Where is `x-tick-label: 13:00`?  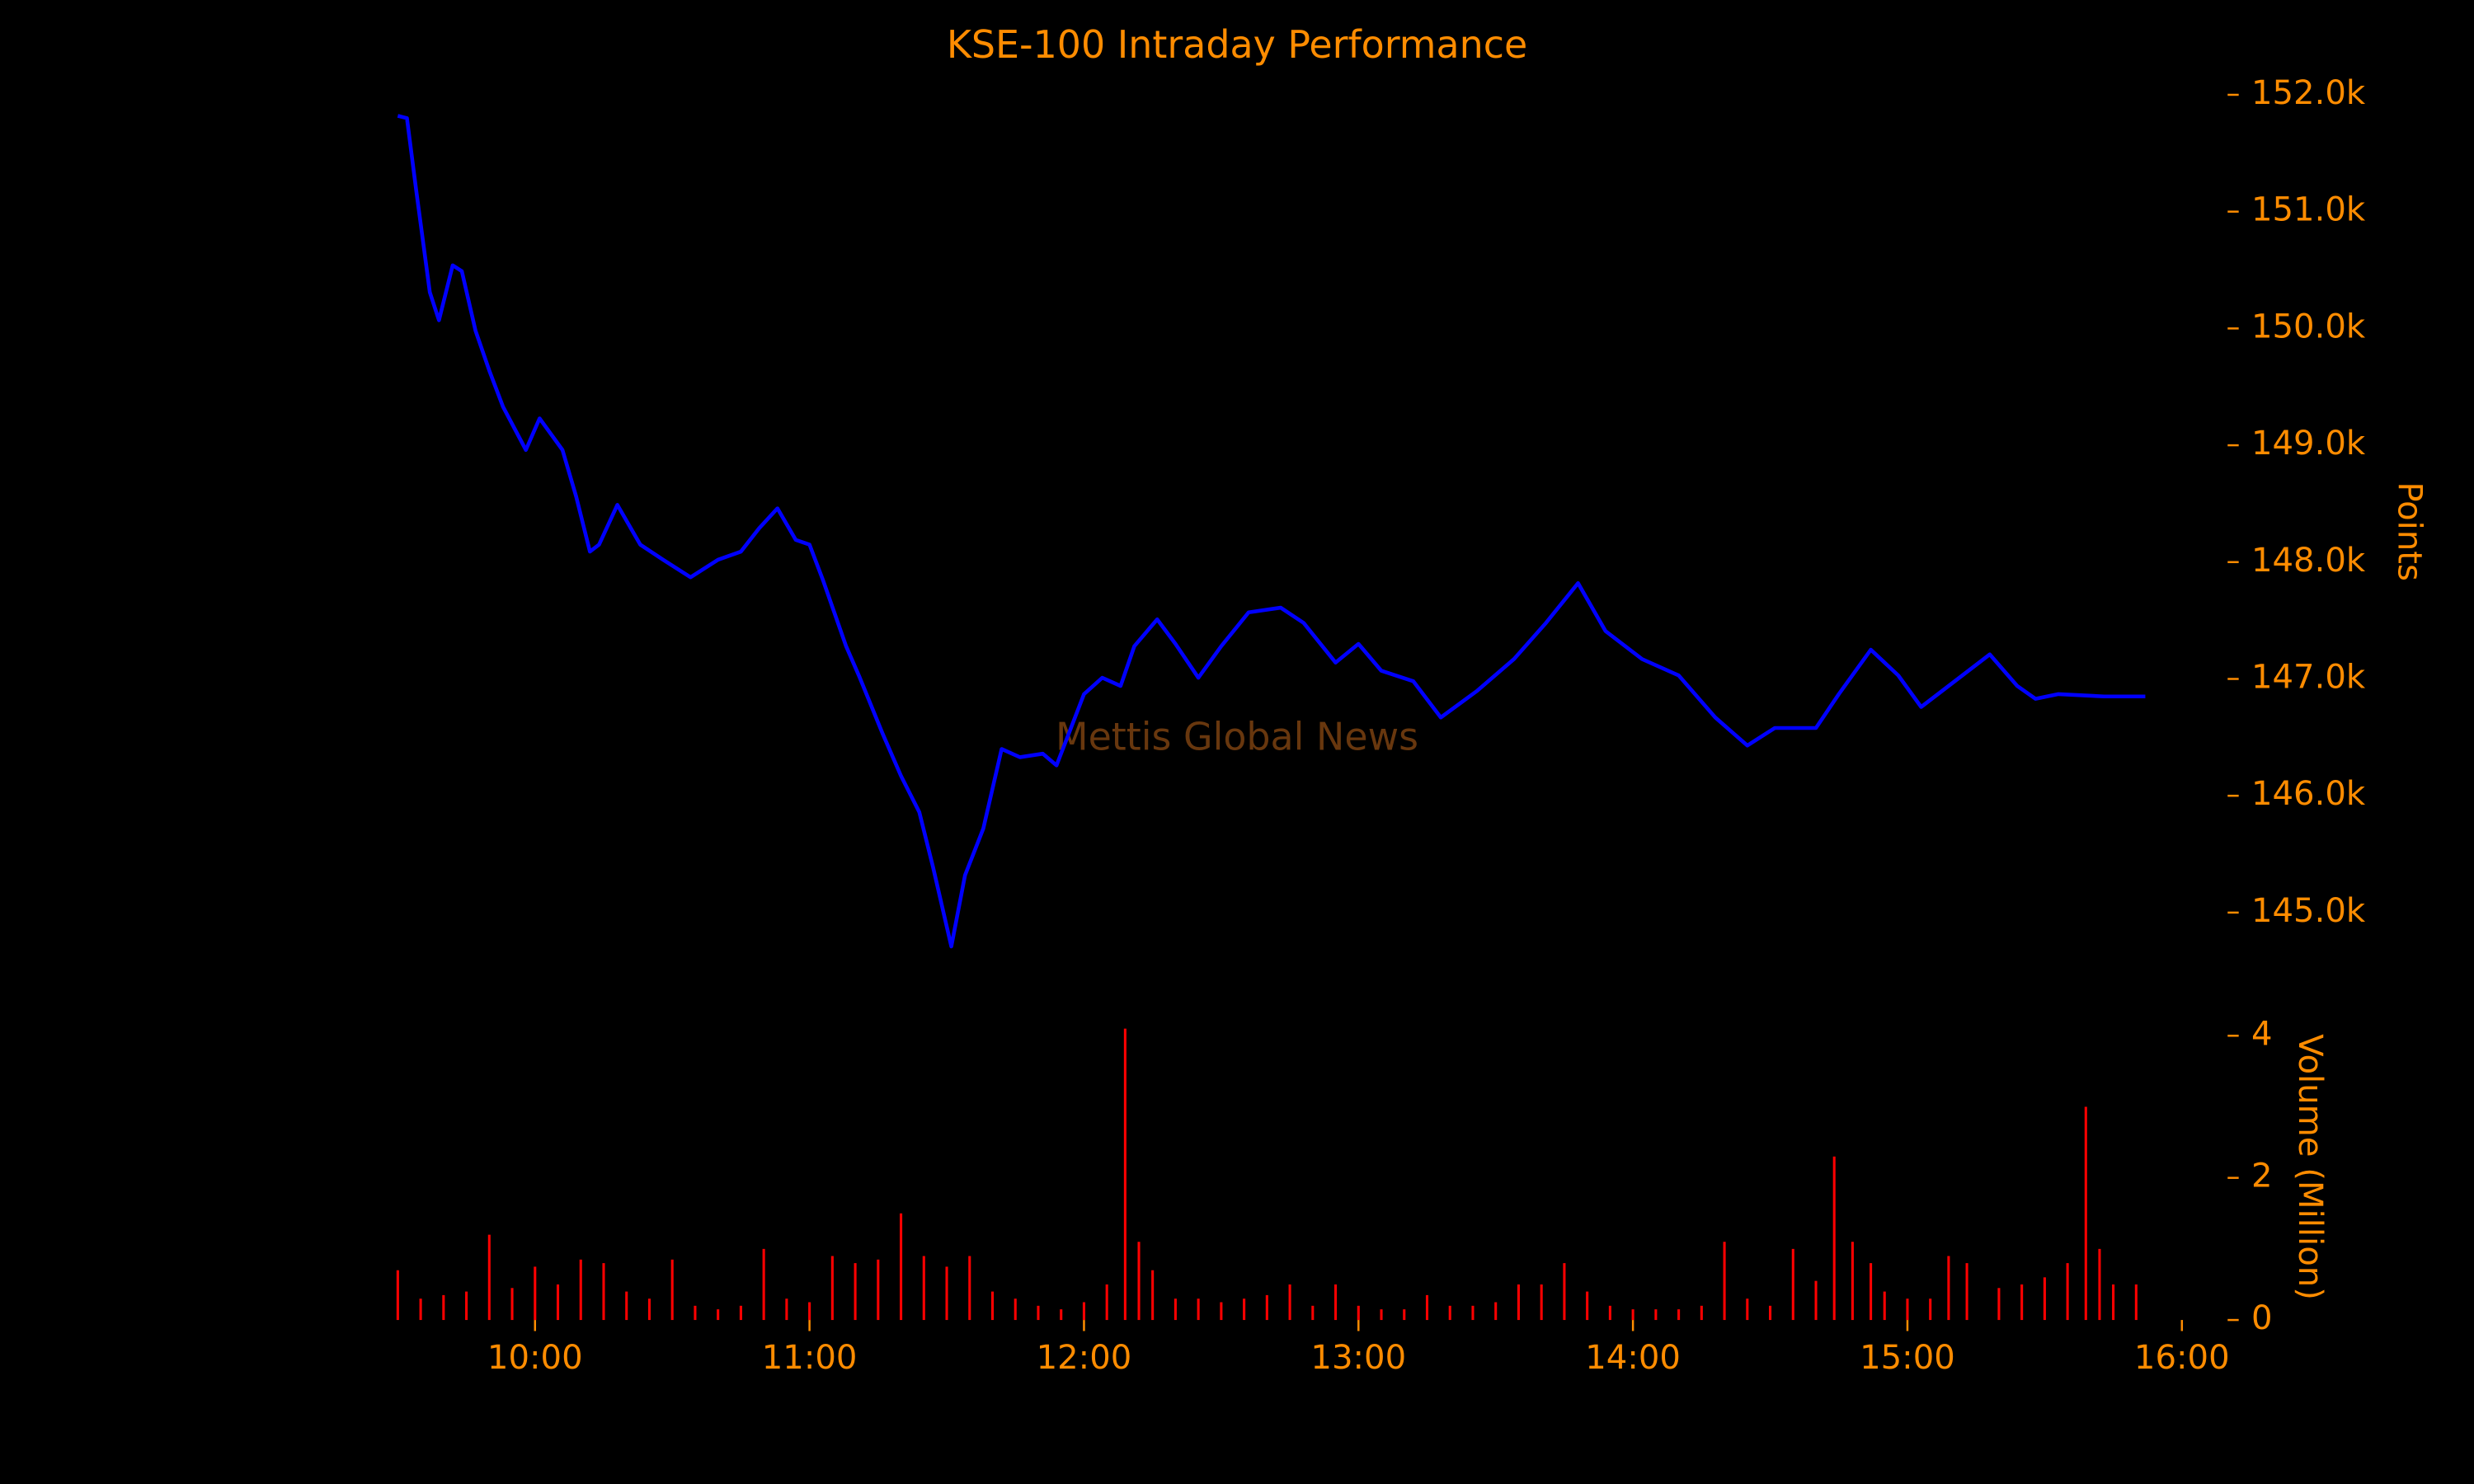
x-tick-label: 13:00 is located at coordinates (1358, 1358).